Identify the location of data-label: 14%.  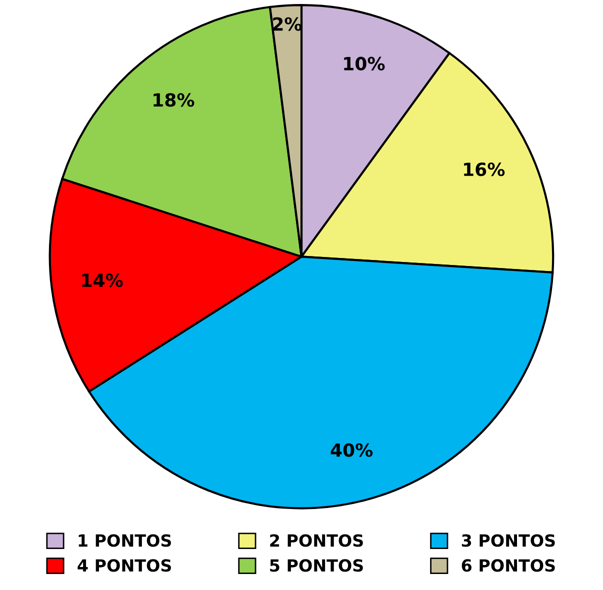
(102, 280).